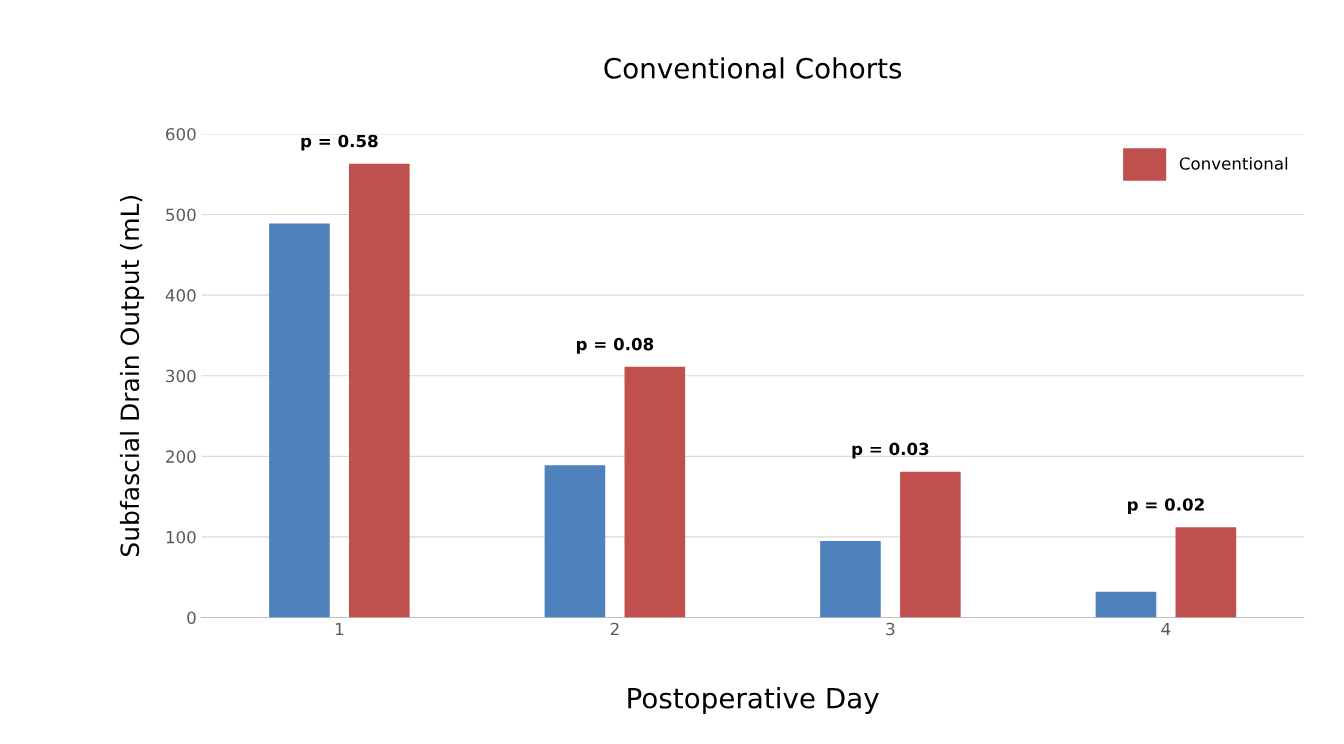 The height and width of the screenshot is (744, 1344). Describe the element at coordinates (181, 215) in the screenshot. I see `y-tick-label: 500` at that location.